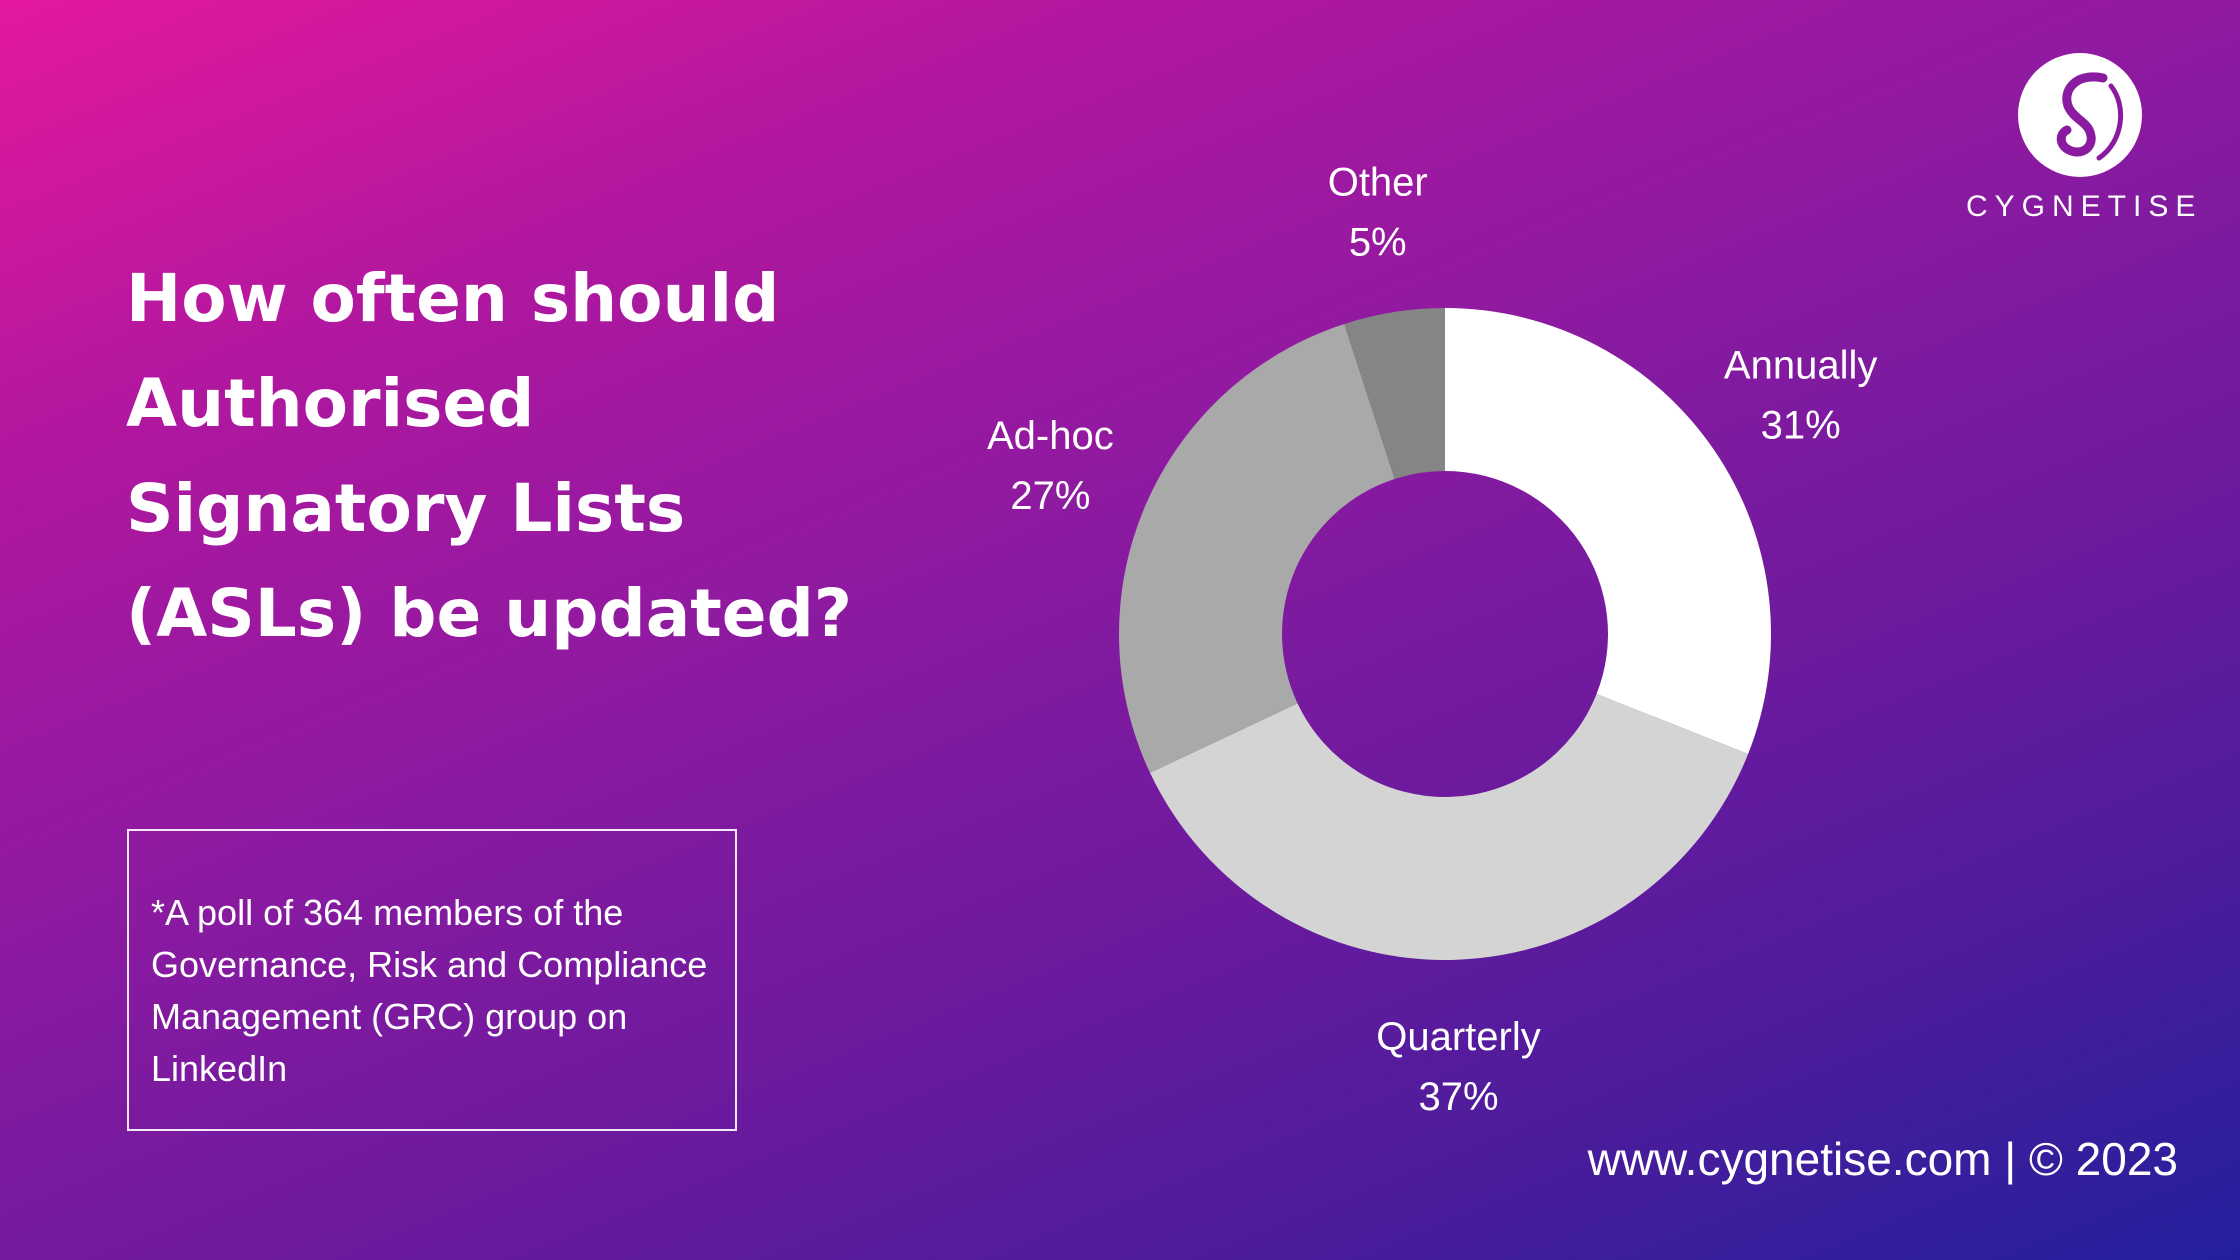 This screenshot has height=1260, width=2240. What do you see at coordinates (2080, 115) in the screenshot?
I see `swan-logo-icon` at bounding box center [2080, 115].